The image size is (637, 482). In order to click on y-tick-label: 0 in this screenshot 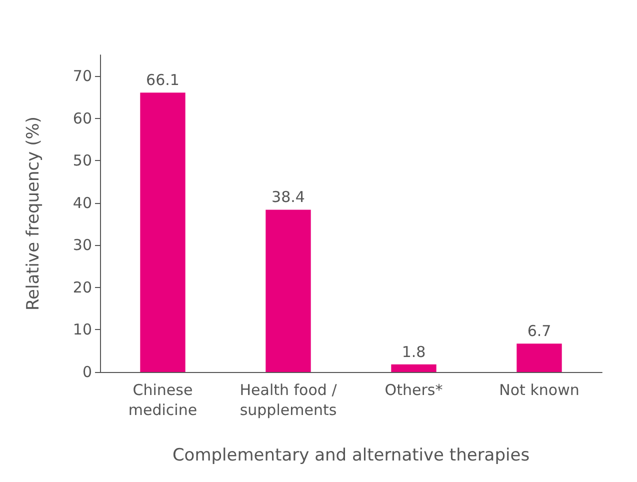, I will do `click(87, 372)`.